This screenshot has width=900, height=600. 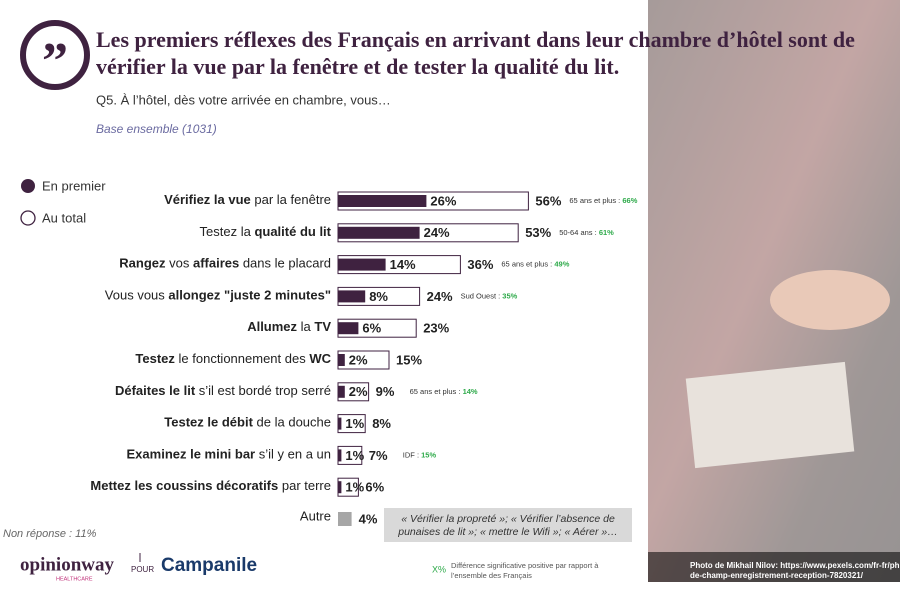 What do you see at coordinates (548, 200) in the screenshot?
I see `value-label: 56%` at bounding box center [548, 200].